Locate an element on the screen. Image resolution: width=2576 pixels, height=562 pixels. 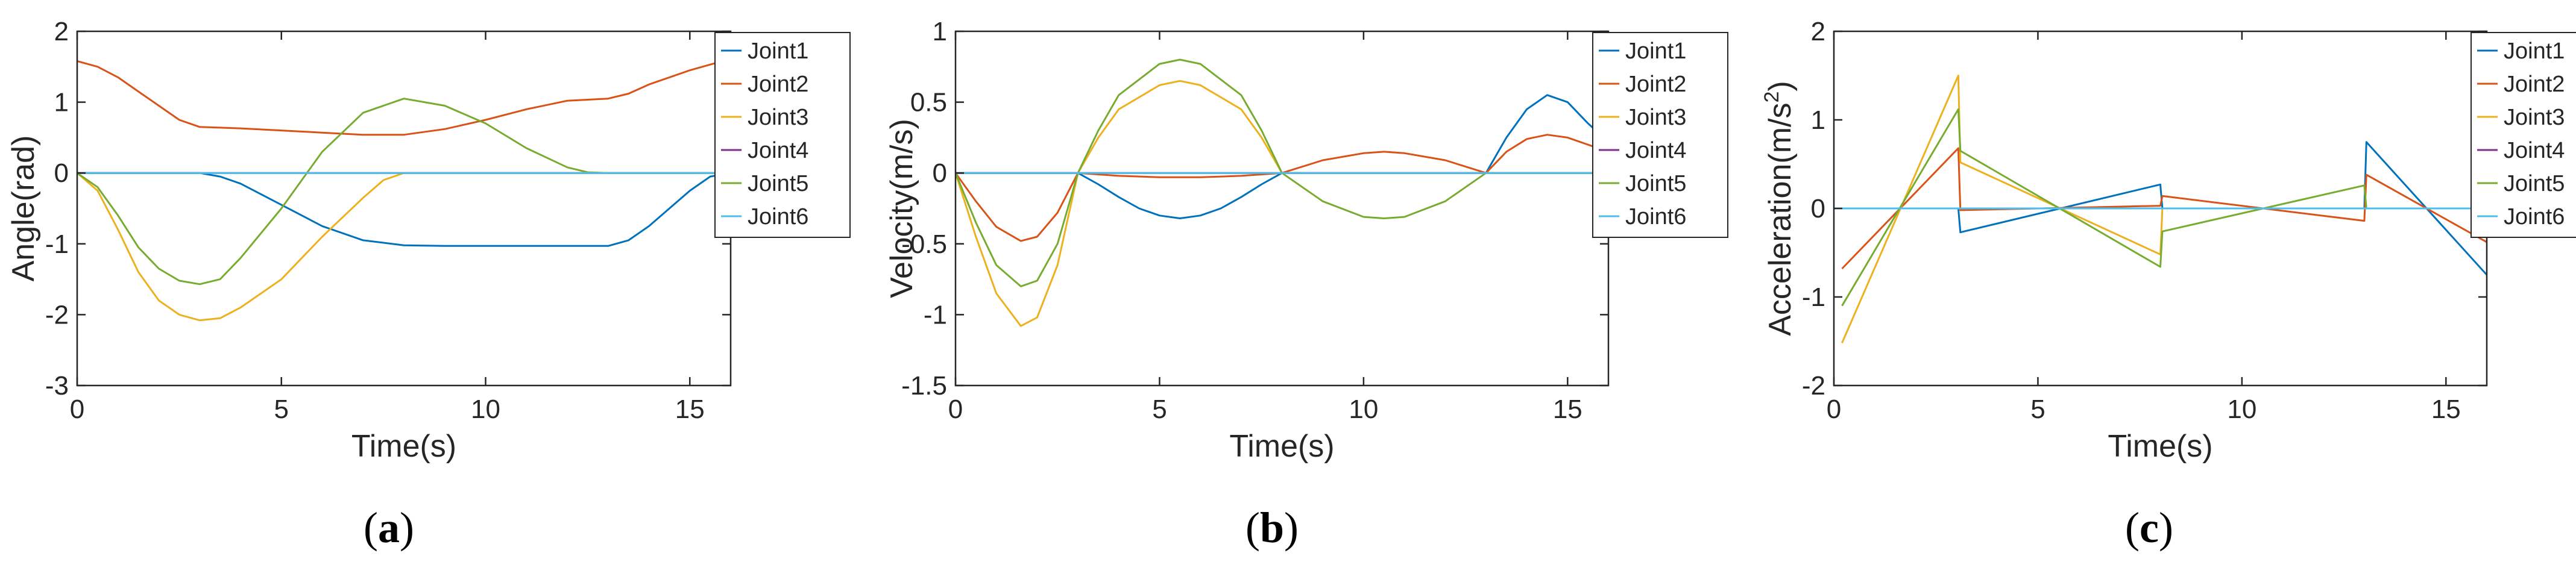
panel-caption: (a) is located at coordinates (389, 528).